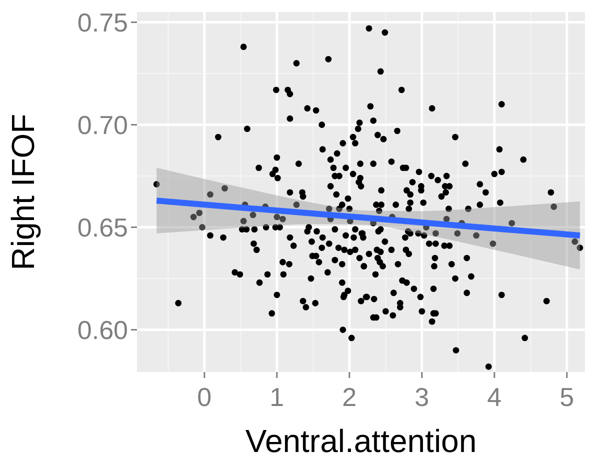  Describe the element at coordinates (349, 397) in the screenshot. I see `x-tick-label: 2` at that location.